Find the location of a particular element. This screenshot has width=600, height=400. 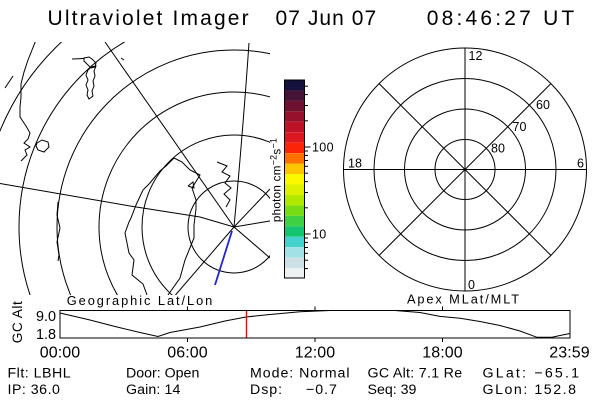

svg-text: 1.8 is located at coordinates (46, 335).